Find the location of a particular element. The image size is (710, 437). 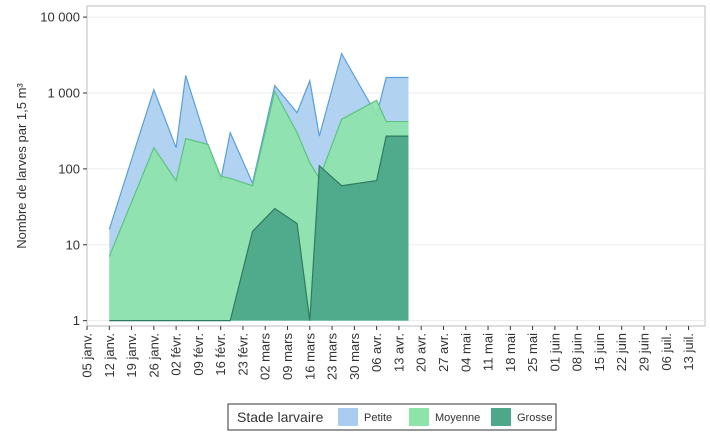

legend-label-petite: Petite is located at coordinates (378, 418).